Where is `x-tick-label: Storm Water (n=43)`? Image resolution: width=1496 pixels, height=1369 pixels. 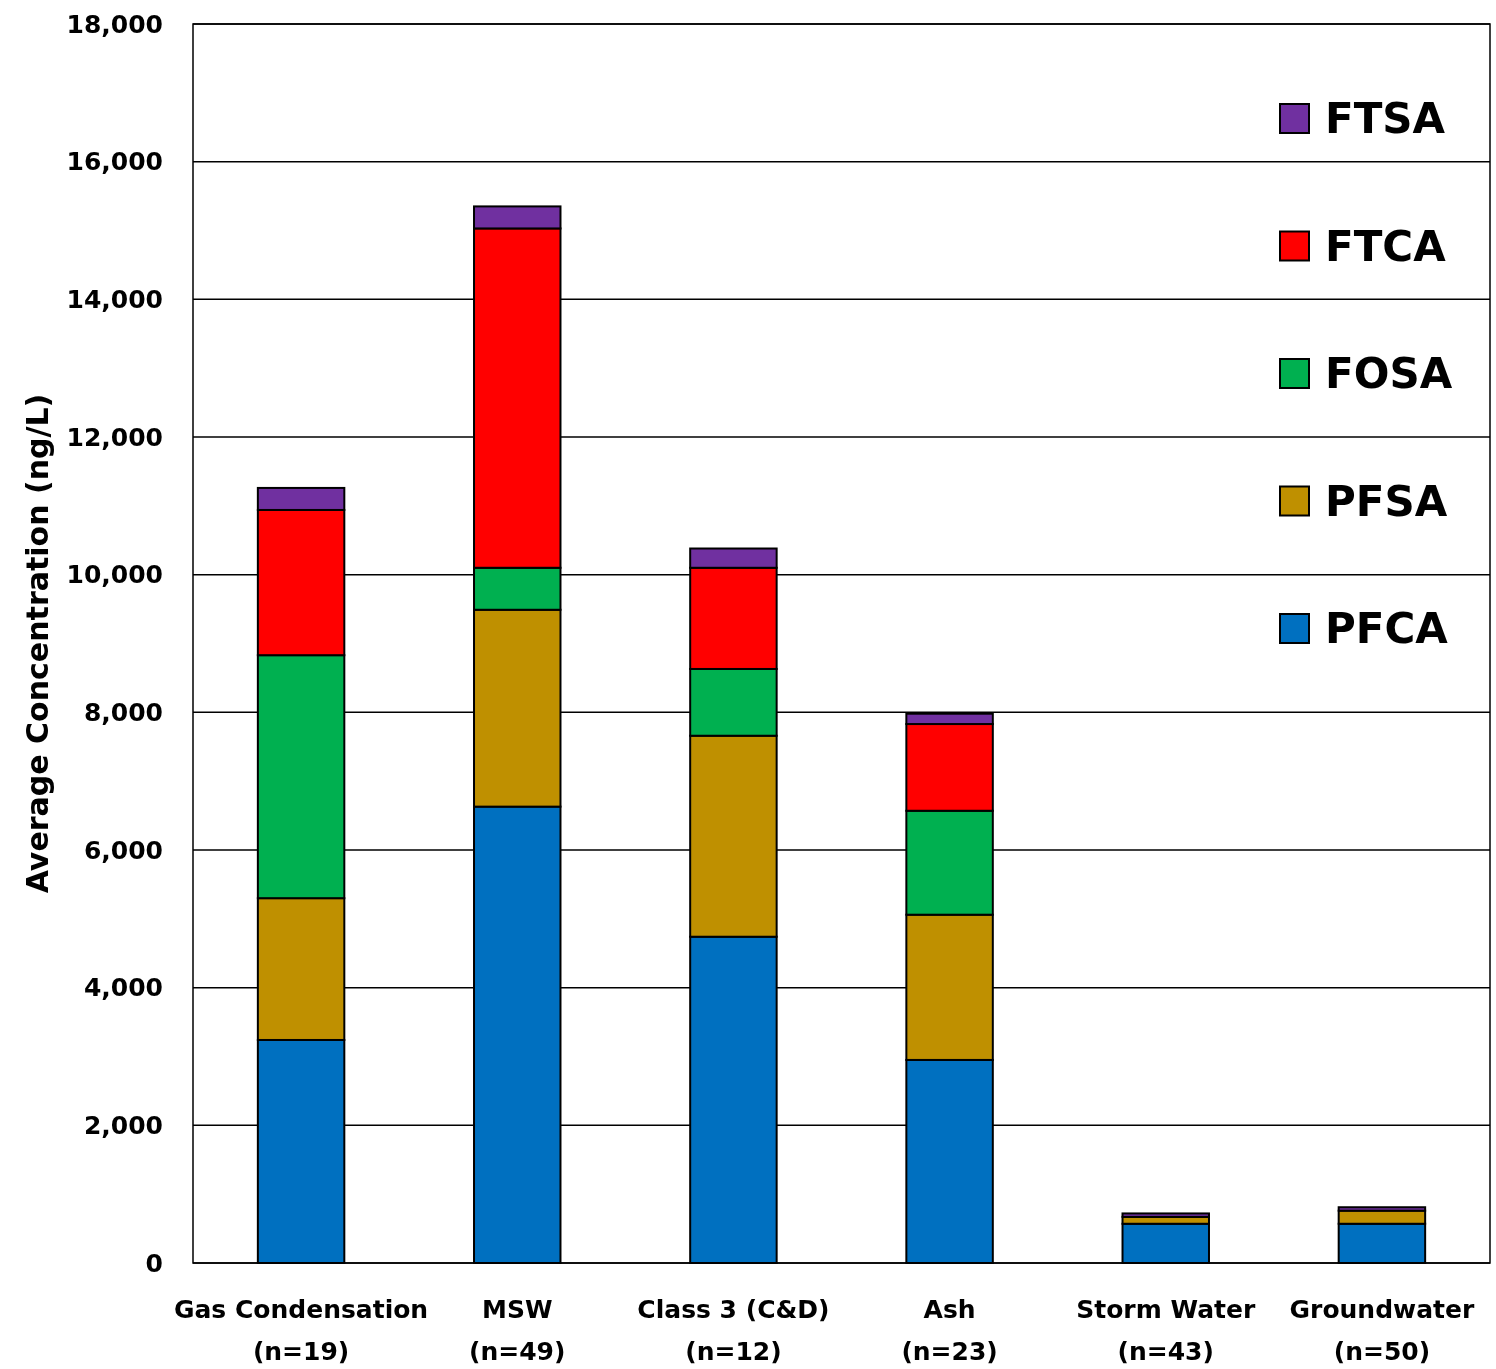
x-tick-label: Storm Water (n=43) is located at coordinates (1166, 1330).